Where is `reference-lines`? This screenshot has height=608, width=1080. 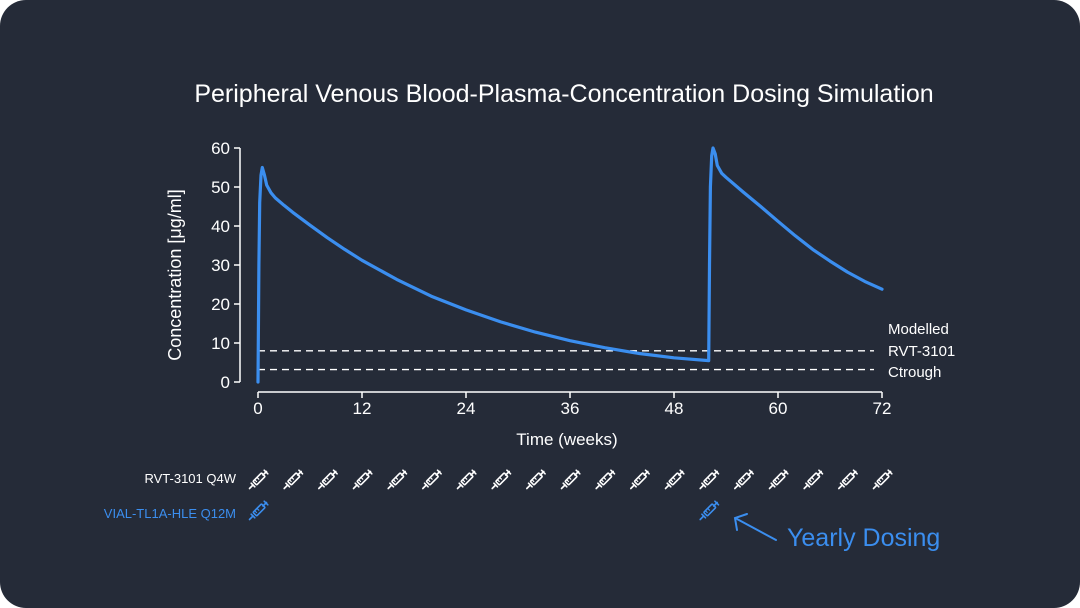 reference-lines is located at coordinates (566, 360).